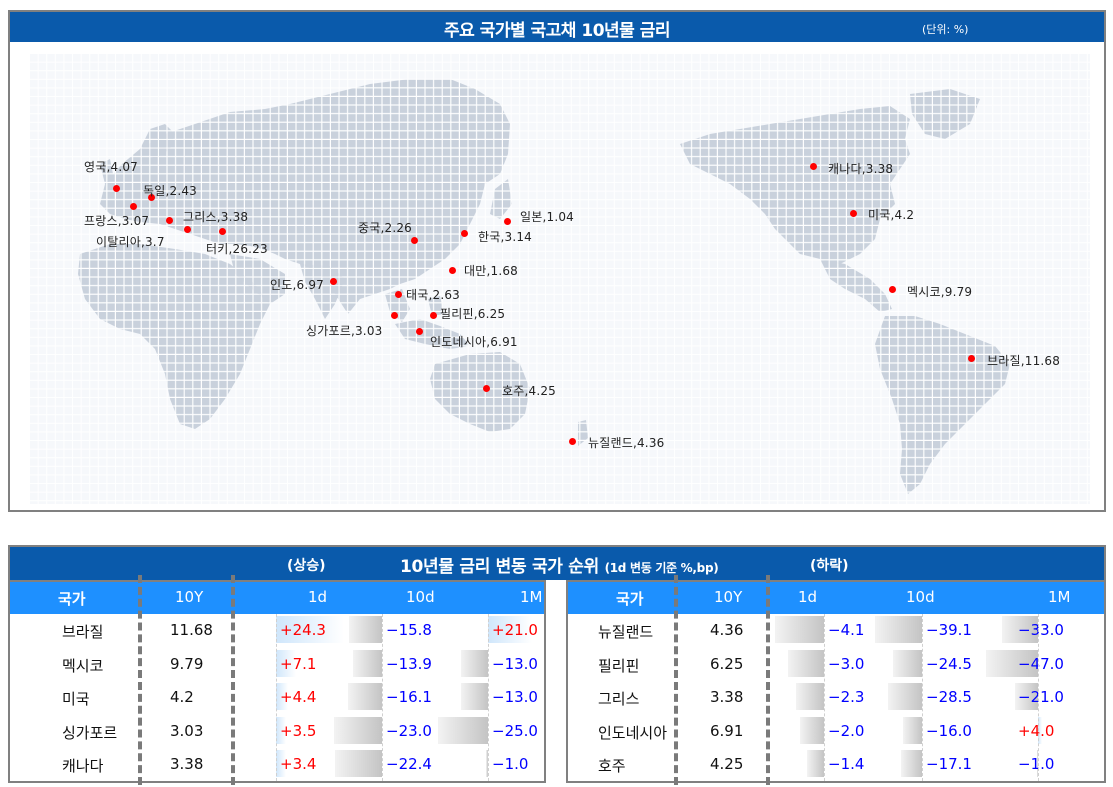  Describe the element at coordinates (187, 730) in the screenshot. I see `cell-y10: 3.03` at that location.